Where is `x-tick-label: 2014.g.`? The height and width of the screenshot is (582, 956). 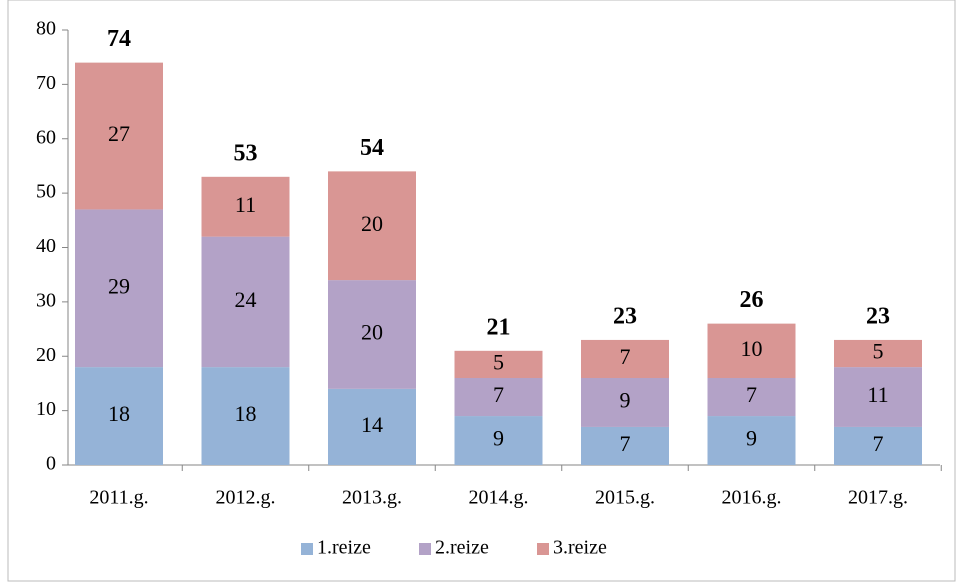
x-tick-label: 2014.g. is located at coordinates (499, 498).